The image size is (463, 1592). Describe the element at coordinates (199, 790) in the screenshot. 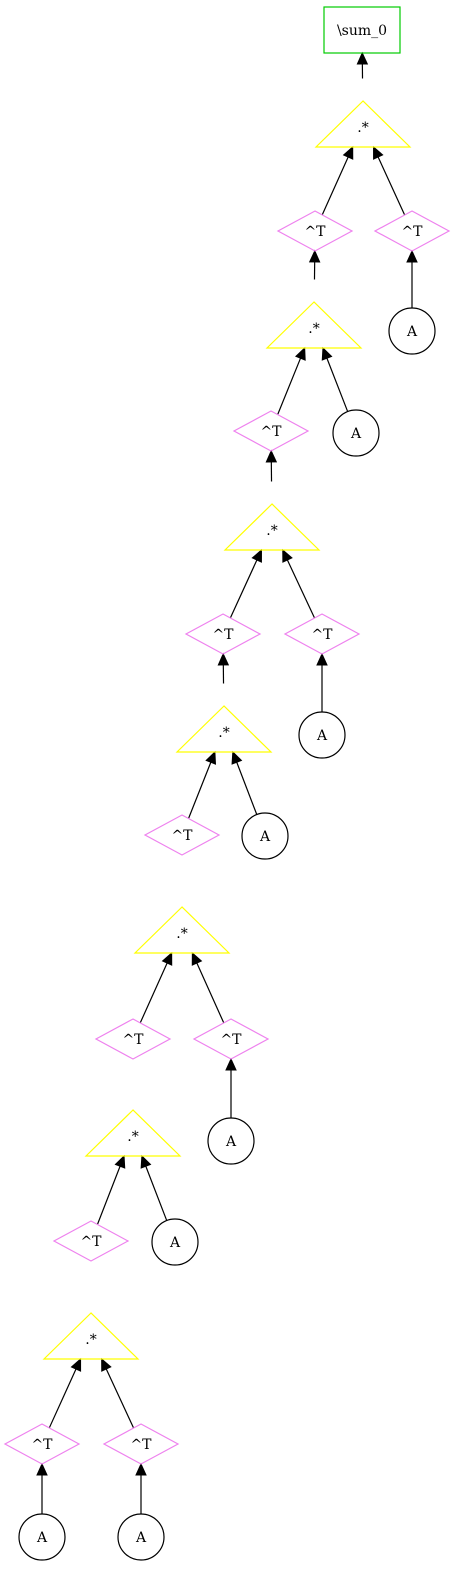

I see `edge-t6-to-m4` at that location.